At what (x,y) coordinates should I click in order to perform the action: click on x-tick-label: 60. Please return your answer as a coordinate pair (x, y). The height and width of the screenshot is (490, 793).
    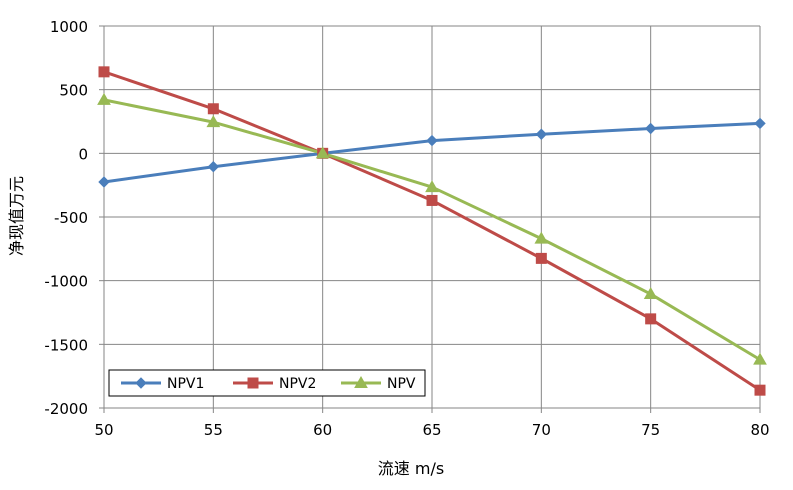
    Looking at the image, I should click on (322, 430).